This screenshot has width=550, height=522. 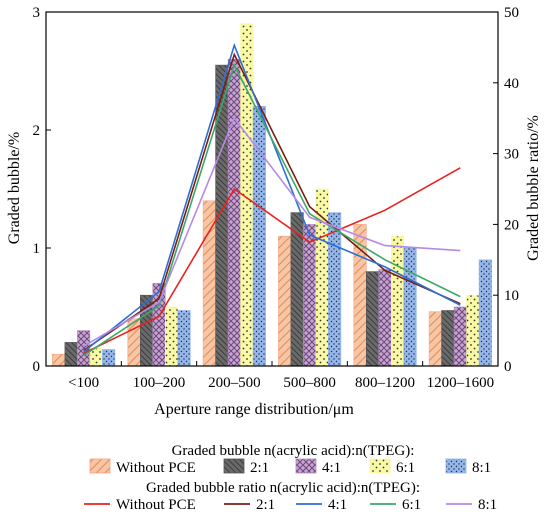 What do you see at coordinates (159, 383) in the screenshot?
I see `x-tick-label: 100–200` at bounding box center [159, 383].